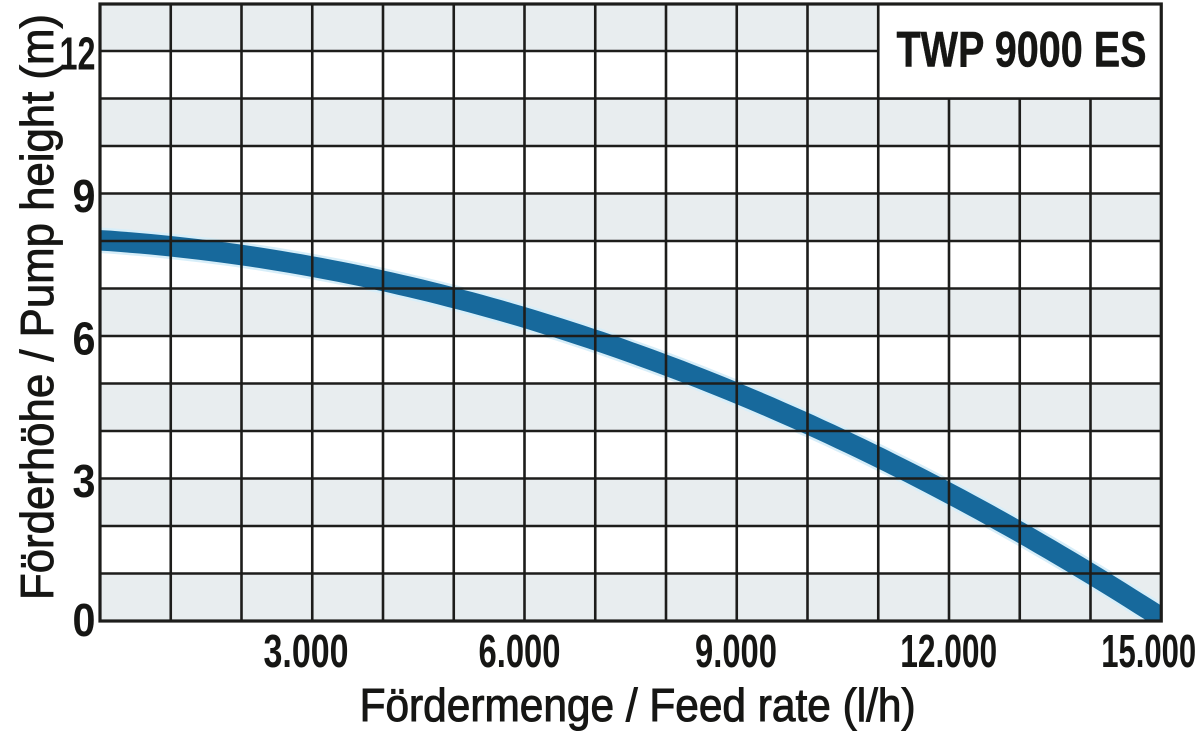 This screenshot has height=732, width=1200. I want to click on svg-text: Förderhöhe / Pump height (m), so click(37, 307).